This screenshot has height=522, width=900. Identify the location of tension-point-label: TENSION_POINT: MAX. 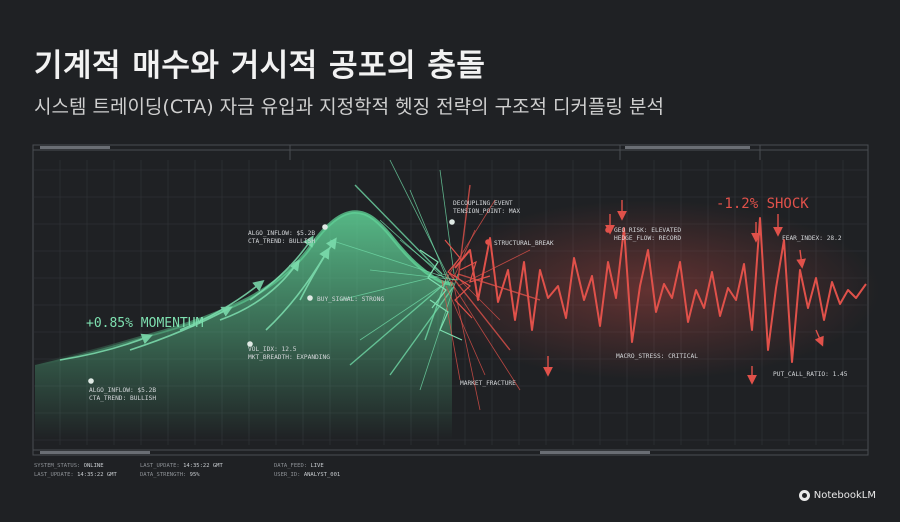
(486, 211).